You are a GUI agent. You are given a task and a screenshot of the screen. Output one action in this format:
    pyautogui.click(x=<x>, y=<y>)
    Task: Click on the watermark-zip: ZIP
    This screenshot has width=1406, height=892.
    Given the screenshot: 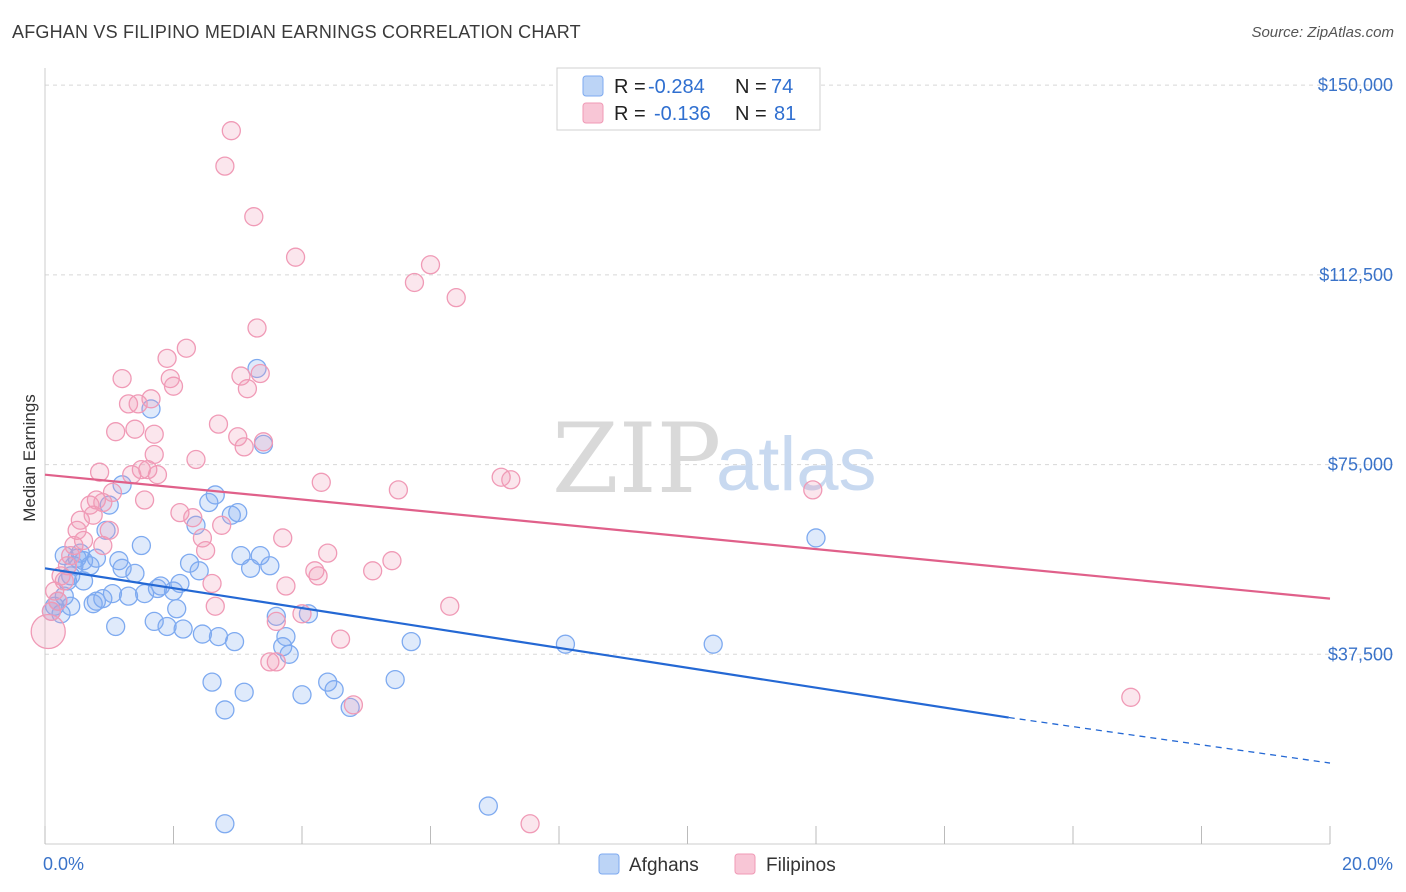 What is the action you would take?
    pyautogui.click(x=636, y=459)
    